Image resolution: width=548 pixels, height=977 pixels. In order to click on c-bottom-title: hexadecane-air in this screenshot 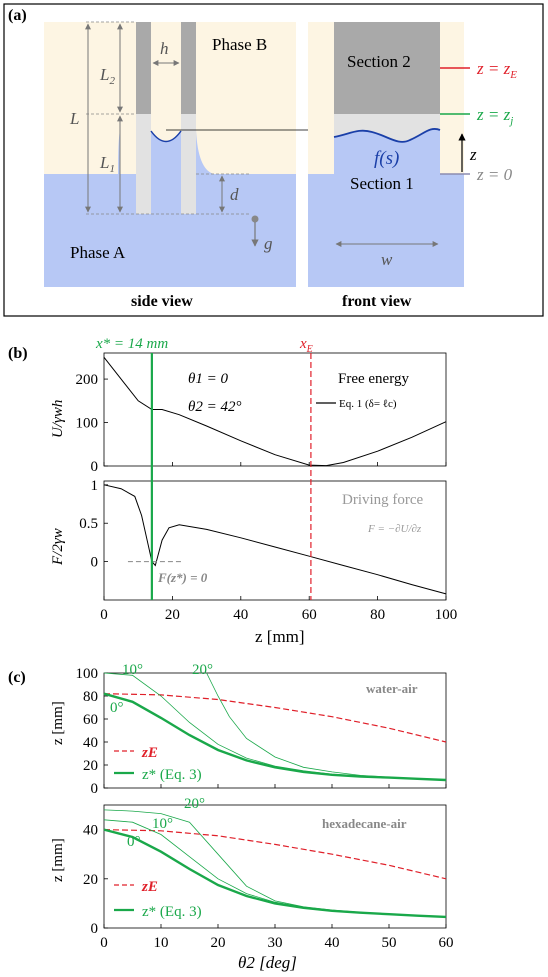, I will do `click(364, 823)`.